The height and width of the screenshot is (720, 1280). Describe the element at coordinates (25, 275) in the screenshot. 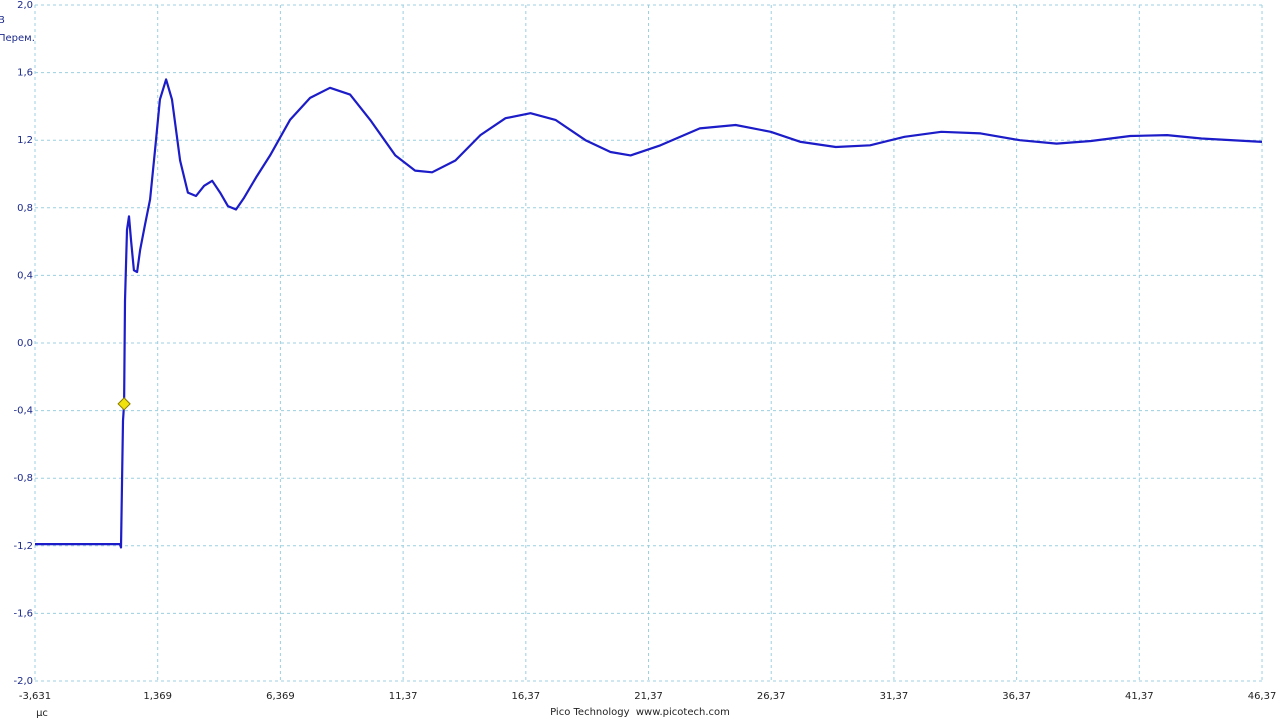

I see `y-tick-label: 0,4` at that location.